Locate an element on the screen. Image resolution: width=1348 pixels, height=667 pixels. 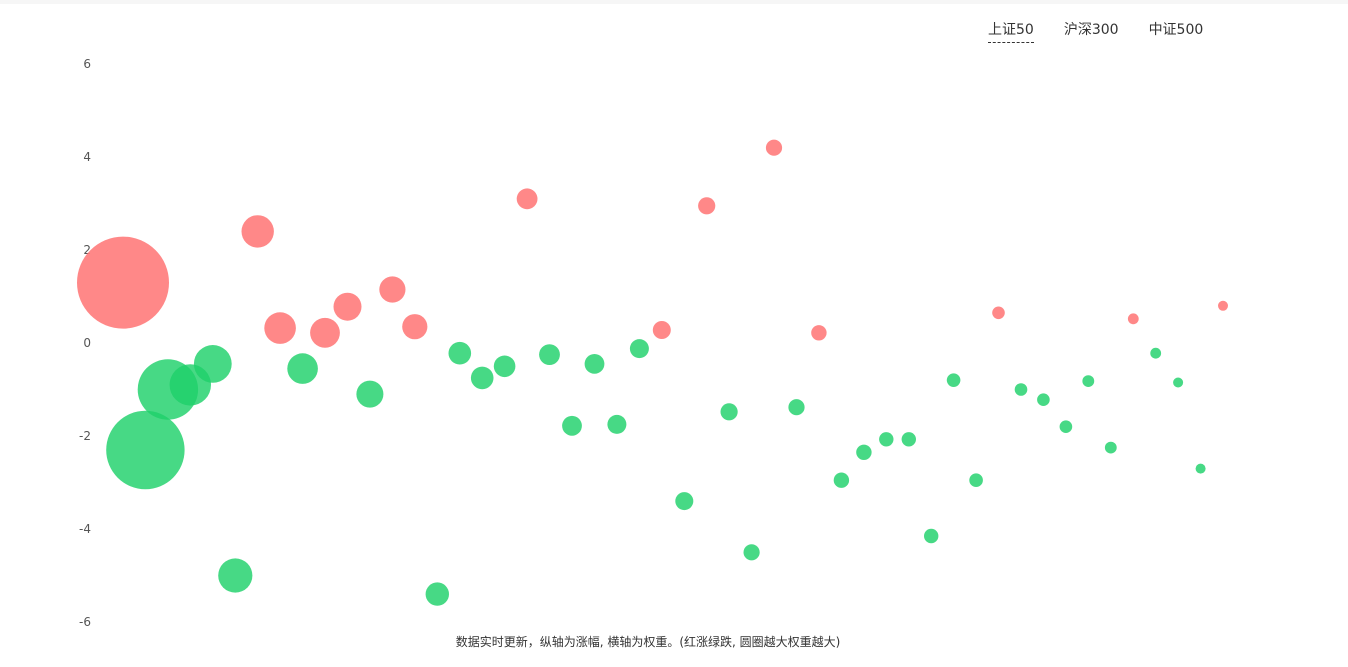
y-tick-label: 4 is located at coordinates (87, 157).